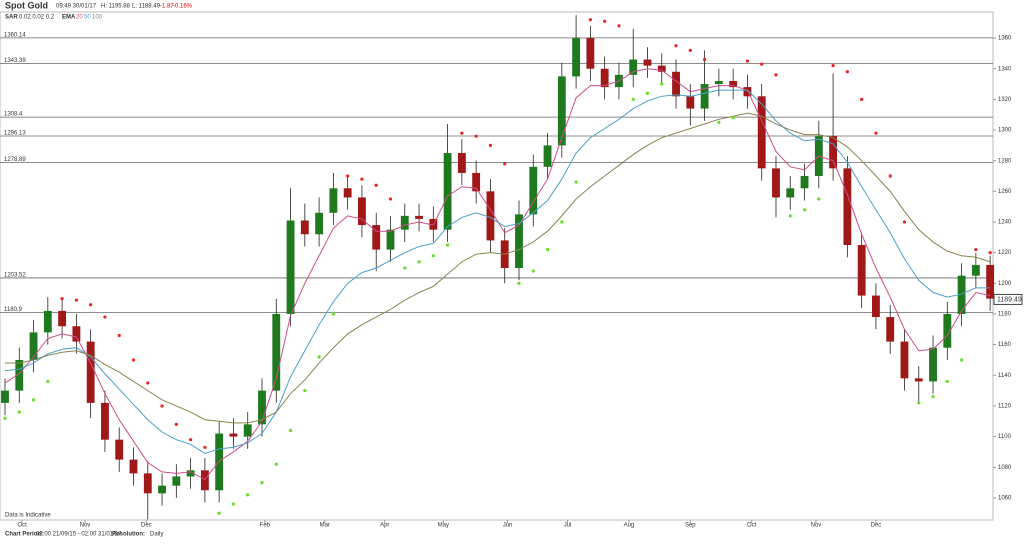 The image size is (1024, 545). What do you see at coordinates (79, 535) in the screenshot?
I see `period: 03:00 21/09/15 - 02:00 31/01/17` at bounding box center [79, 535].